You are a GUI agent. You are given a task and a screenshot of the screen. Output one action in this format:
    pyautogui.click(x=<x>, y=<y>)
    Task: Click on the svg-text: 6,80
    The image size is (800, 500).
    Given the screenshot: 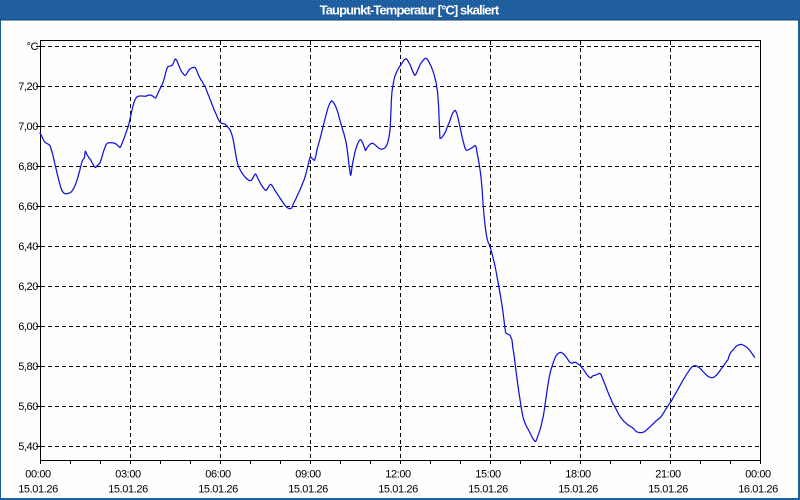 What is the action you would take?
    pyautogui.click(x=28, y=167)
    